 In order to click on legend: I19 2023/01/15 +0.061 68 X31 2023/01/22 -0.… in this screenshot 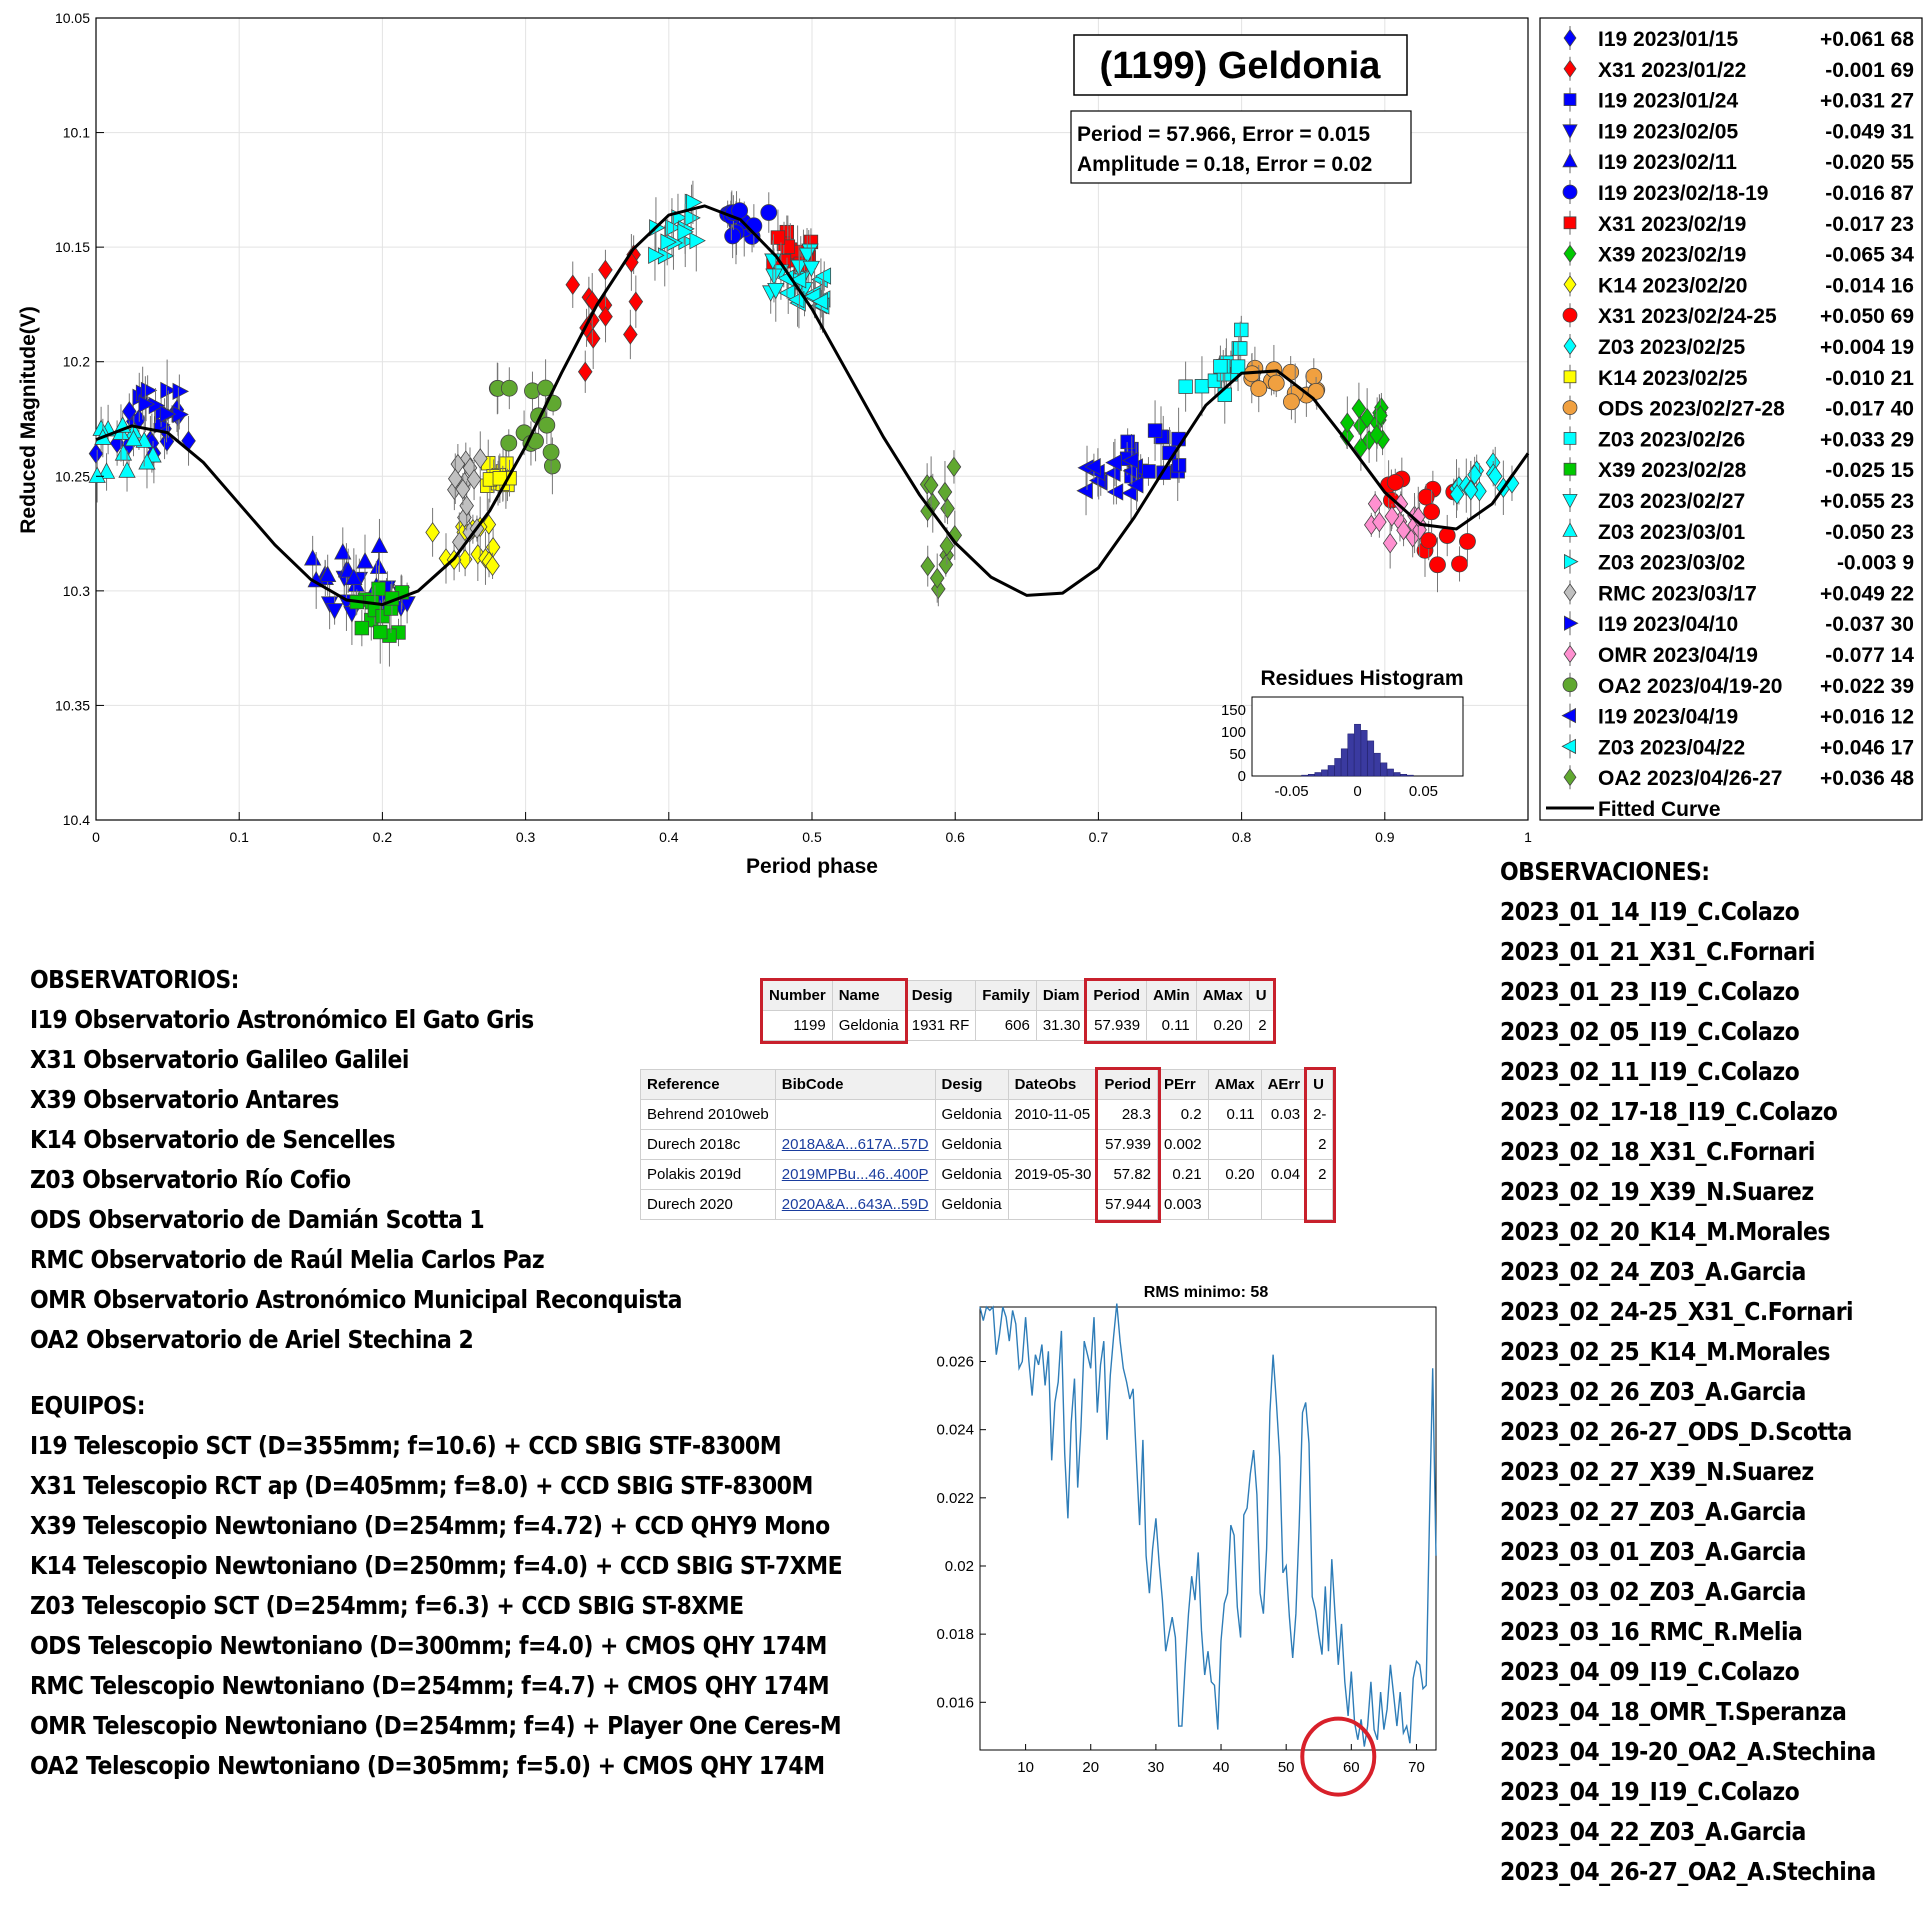, I will do `click(1730, 423)`.